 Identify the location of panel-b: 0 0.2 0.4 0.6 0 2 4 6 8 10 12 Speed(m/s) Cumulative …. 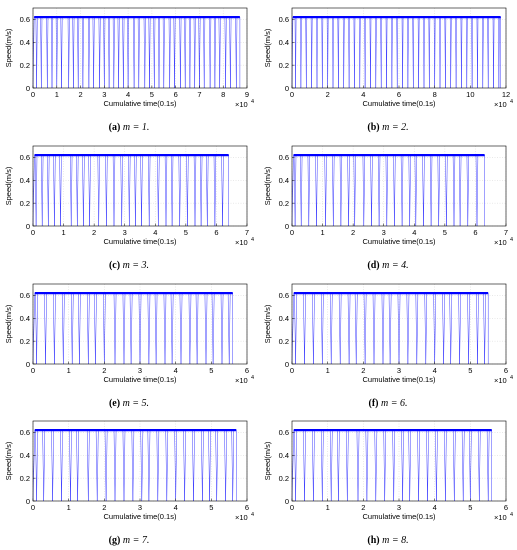
(388, 68).